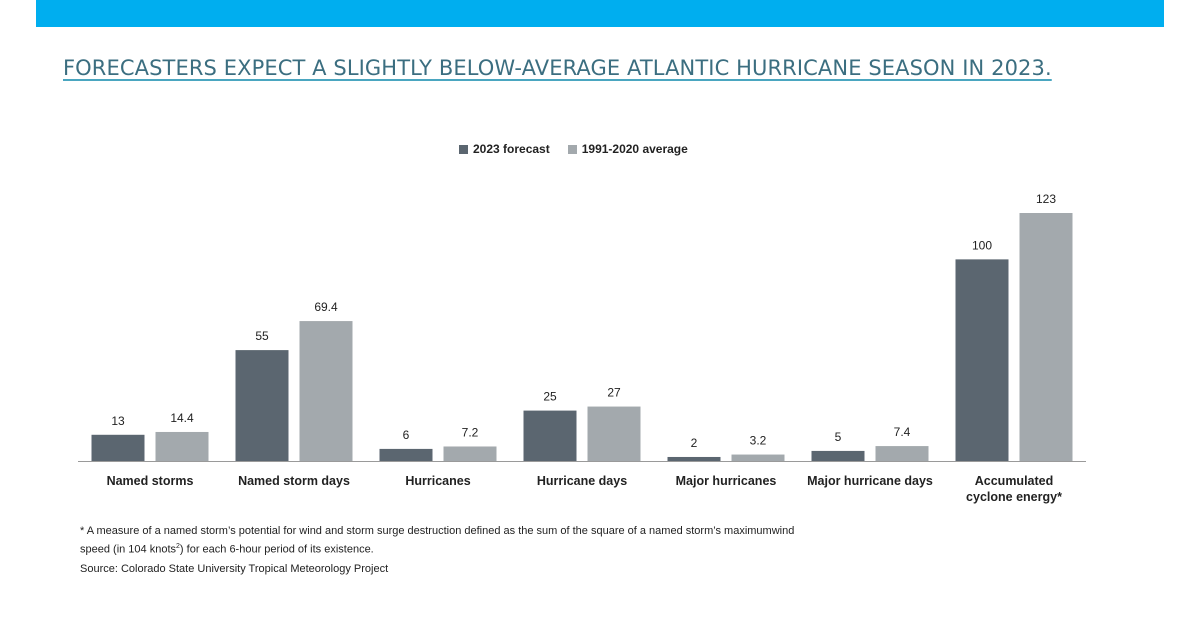 Image resolution: width=1200 pixels, height=630 pixels. What do you see at coordinates (902, 432) in the screenshot?
I see `data-label-average: 7.4` at bounding box center [902, 432].